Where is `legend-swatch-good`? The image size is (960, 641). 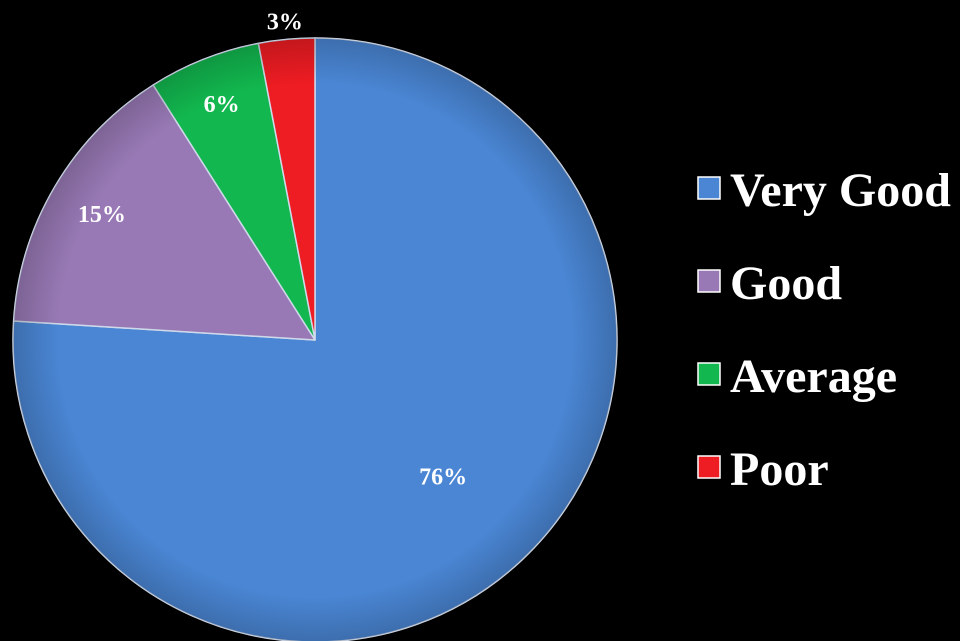 legend-swatch-good is located at coordinates (709, 281).